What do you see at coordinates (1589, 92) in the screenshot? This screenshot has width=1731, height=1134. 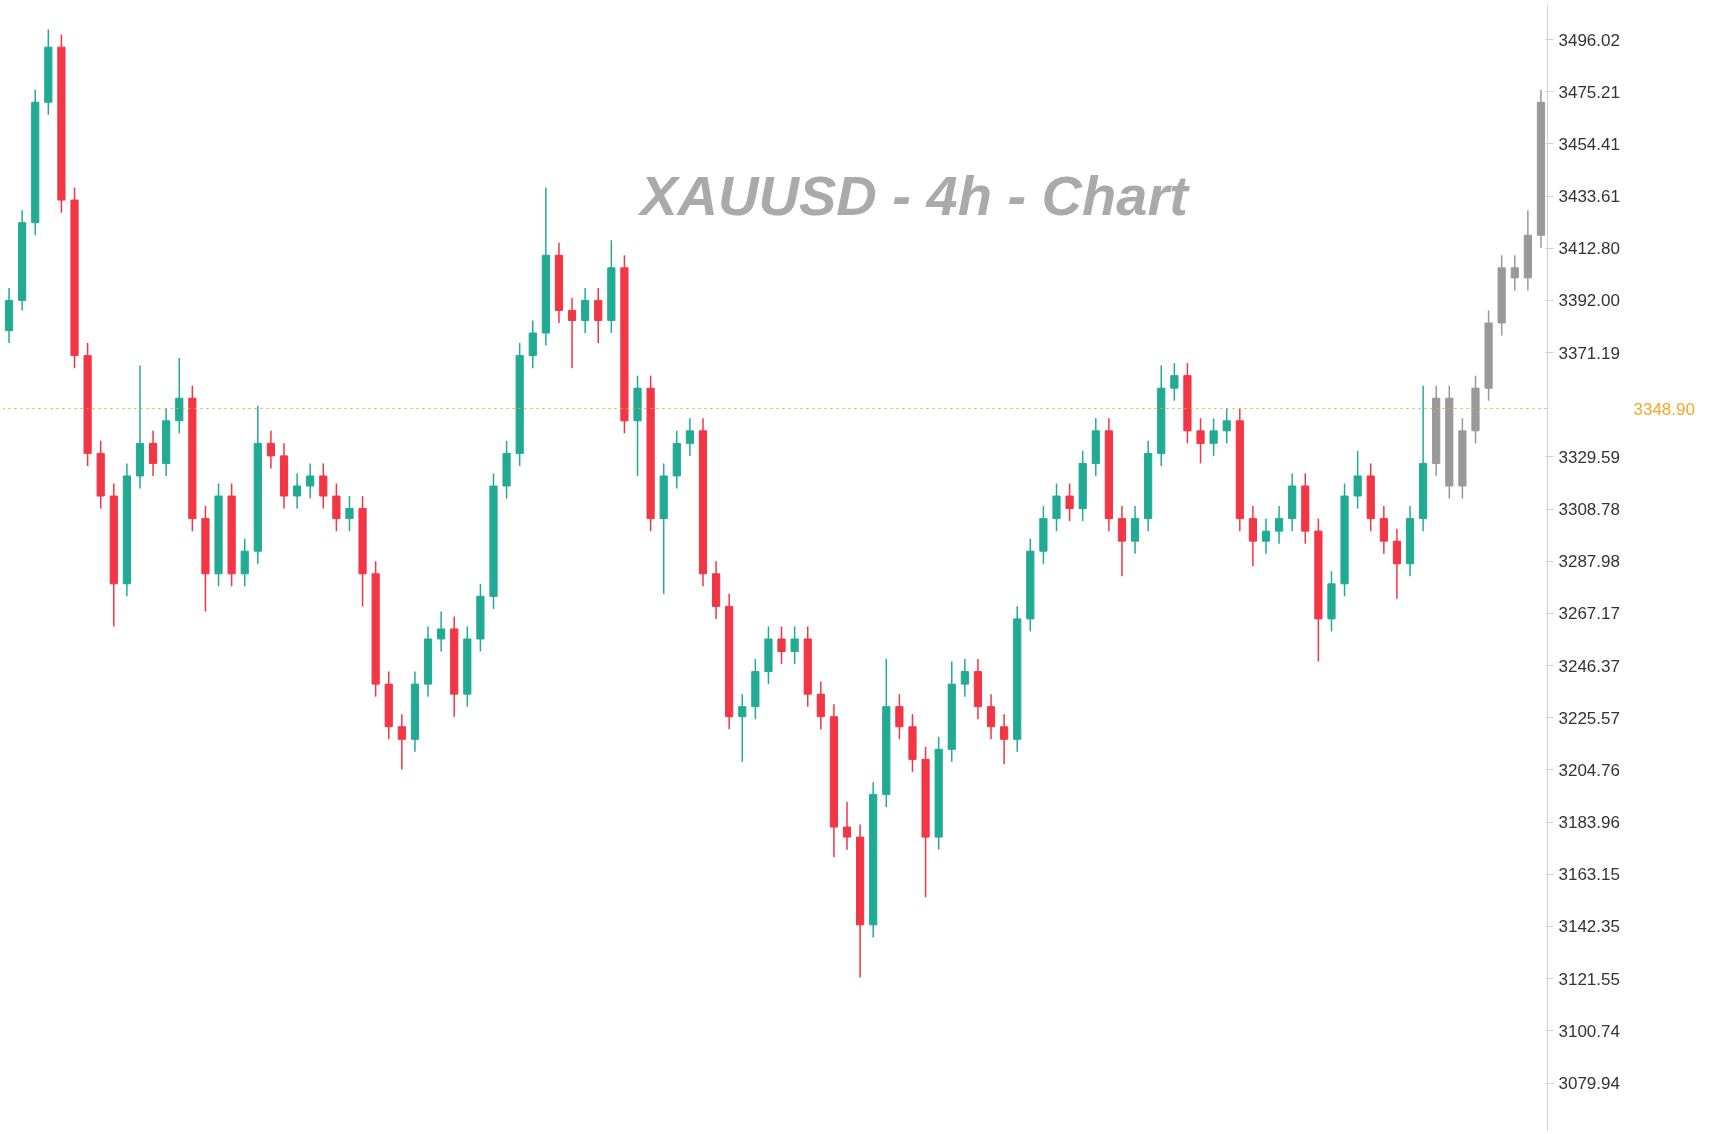 I see `y-tick-label: 3475.21` at bounding box center [1589, 92].